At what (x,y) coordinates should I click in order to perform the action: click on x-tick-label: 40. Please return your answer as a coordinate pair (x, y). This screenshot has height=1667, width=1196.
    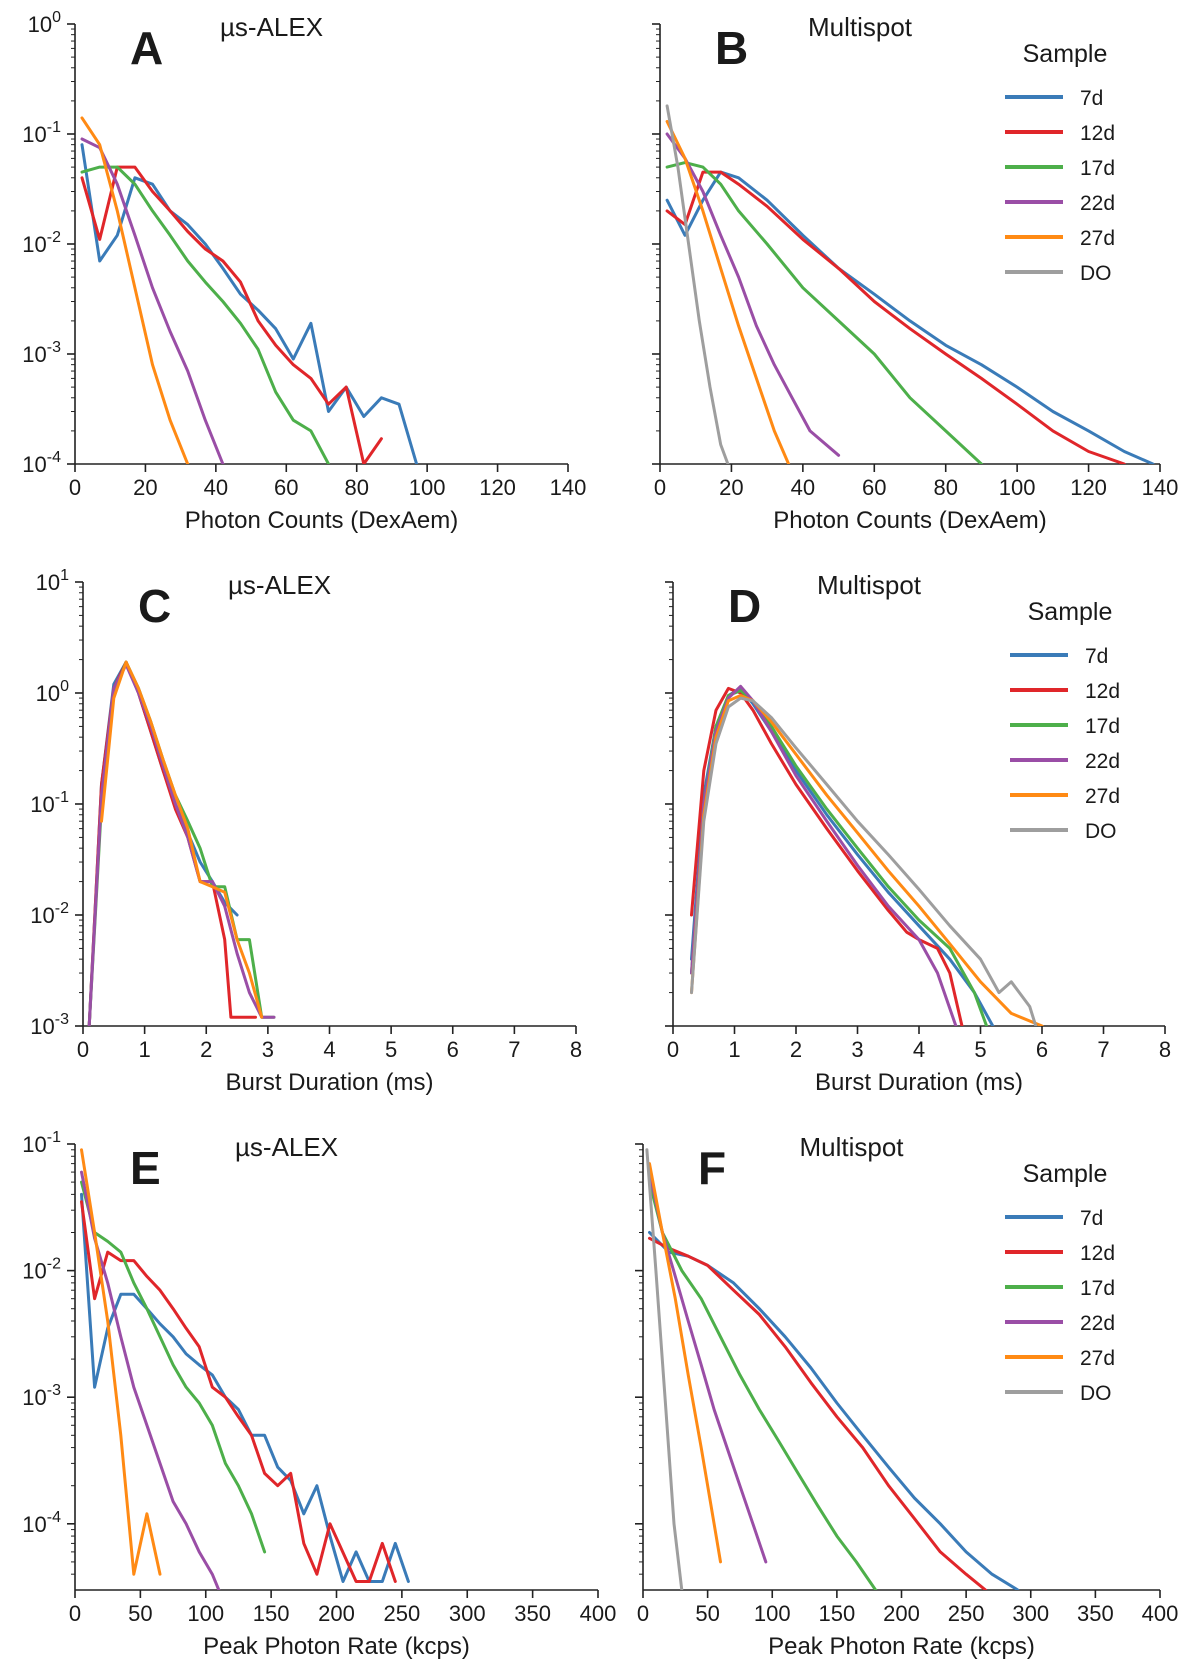
    Looking at the image, I should click on (216, 487).